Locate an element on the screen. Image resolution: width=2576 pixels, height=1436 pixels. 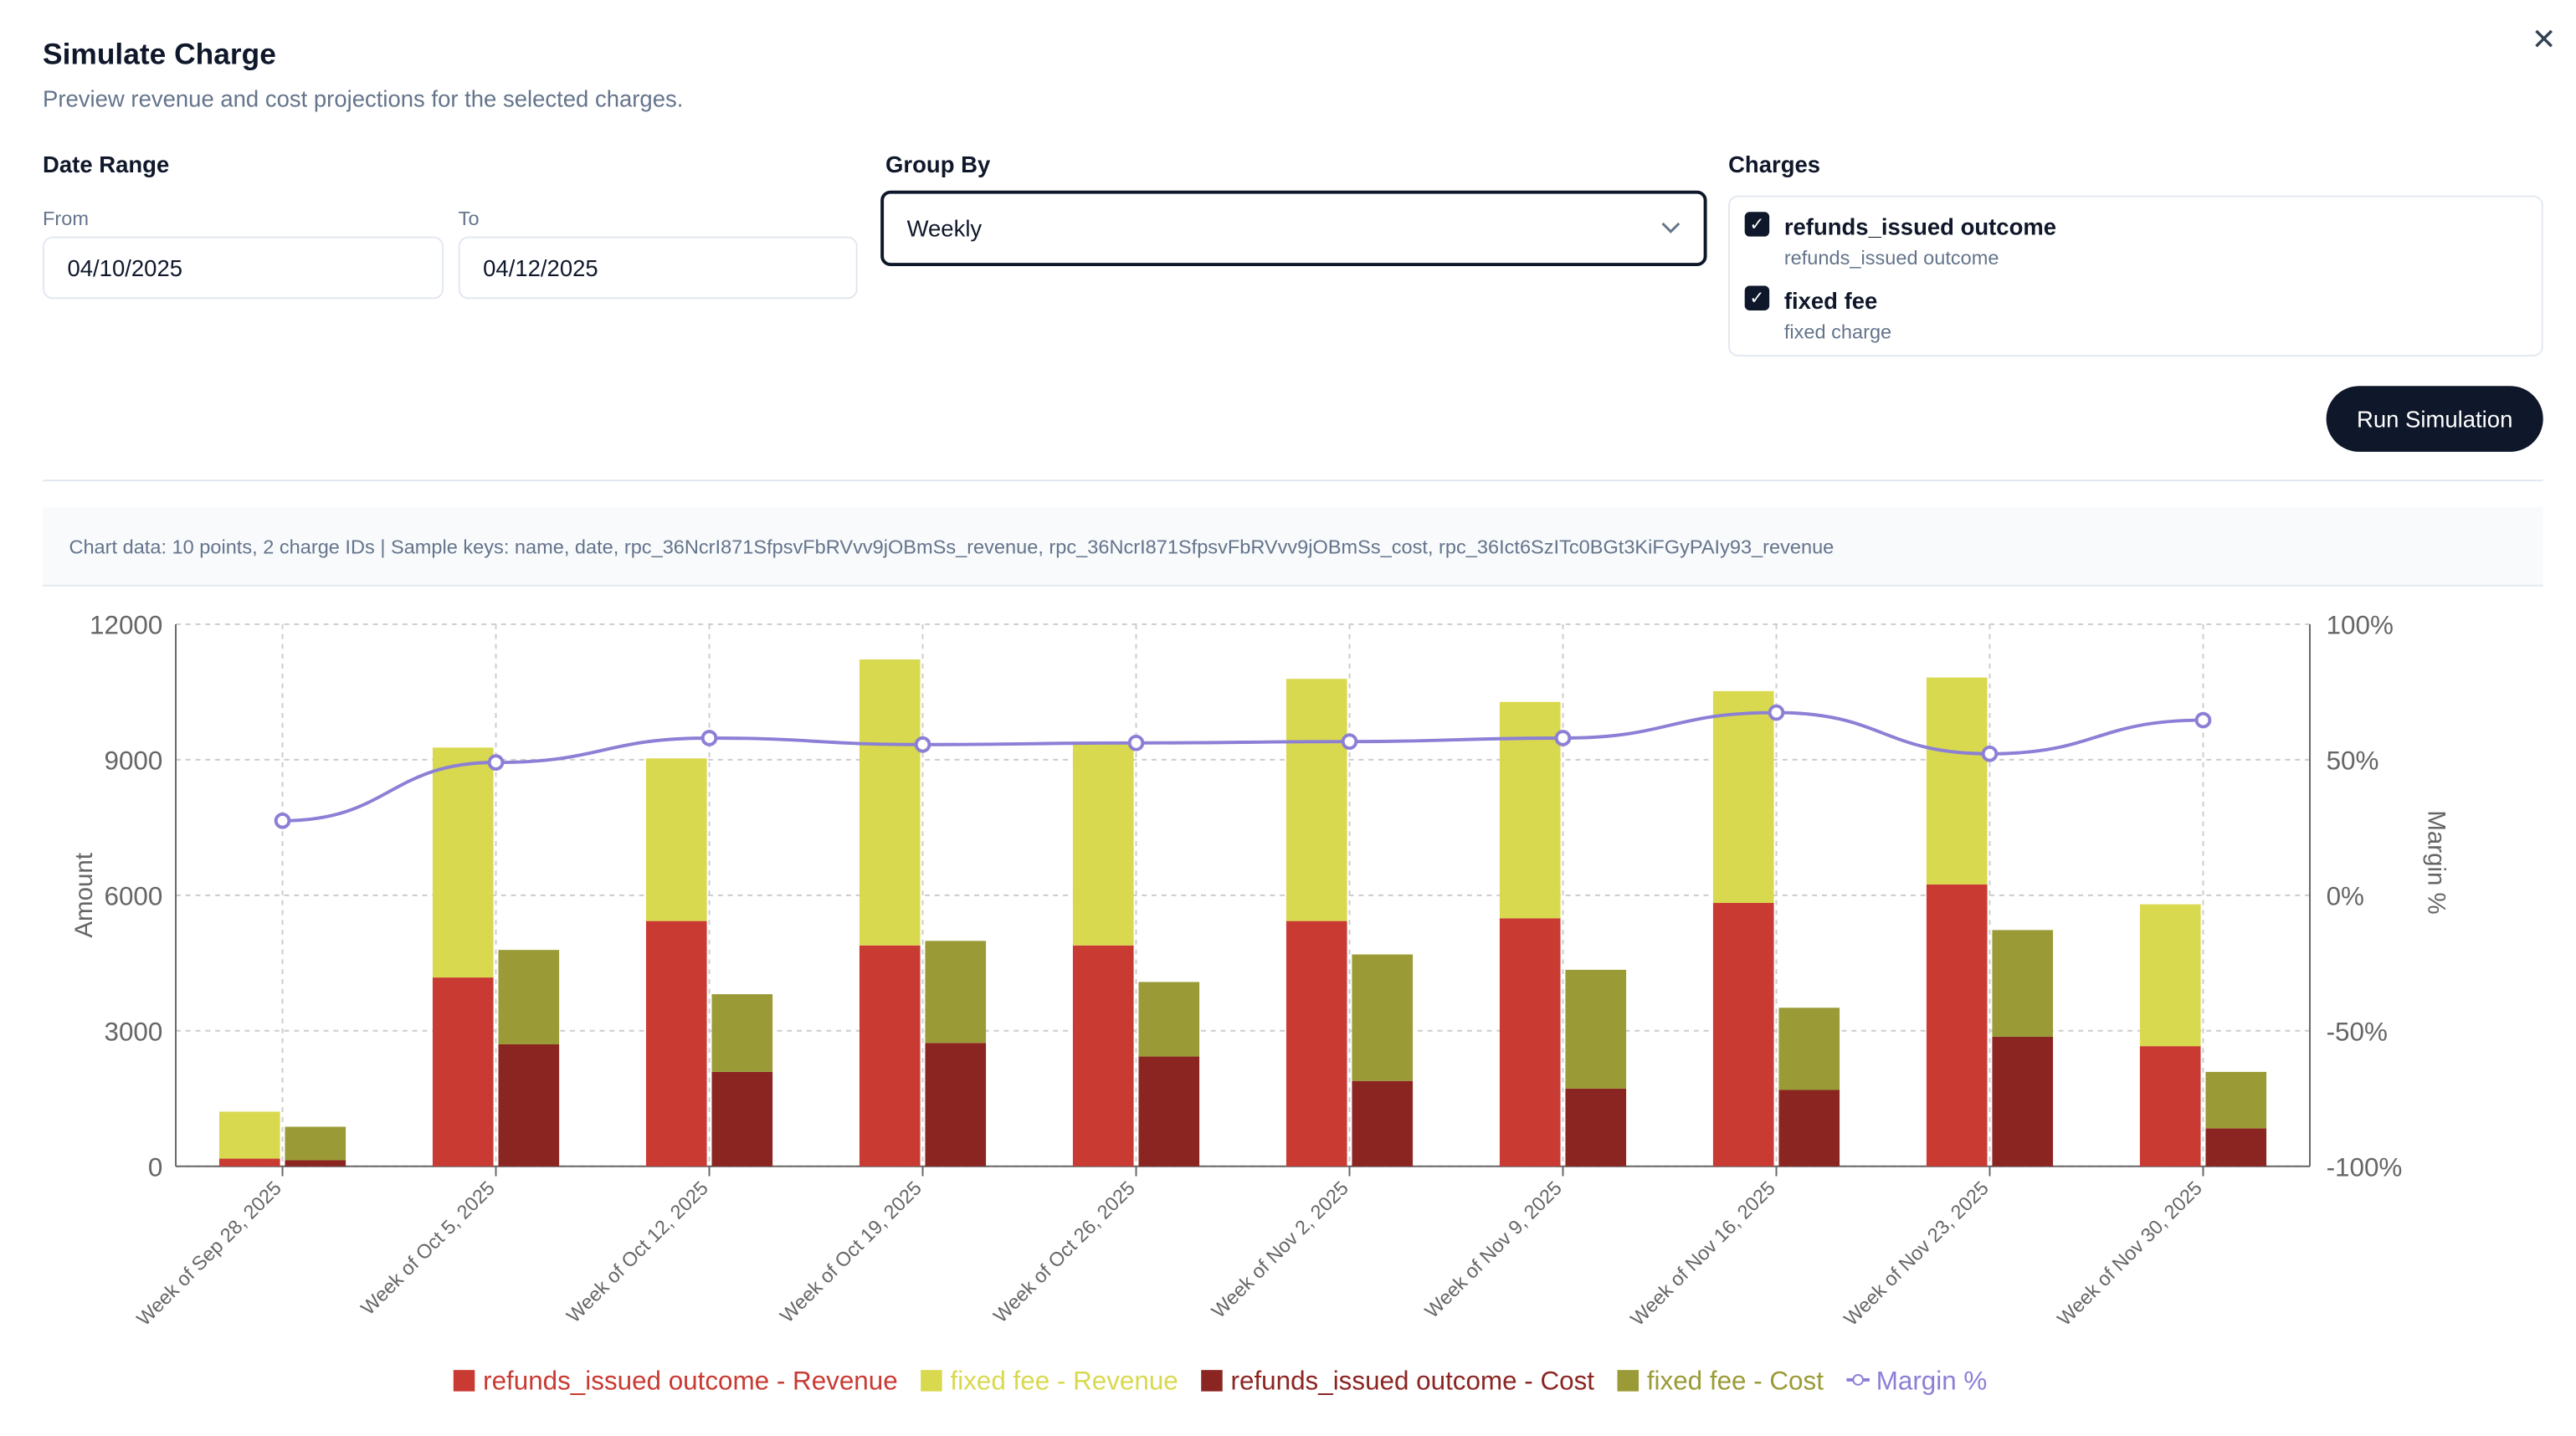
legend-label: refunds_issued outcome - Revenue is located at coordinates (690, 1381).